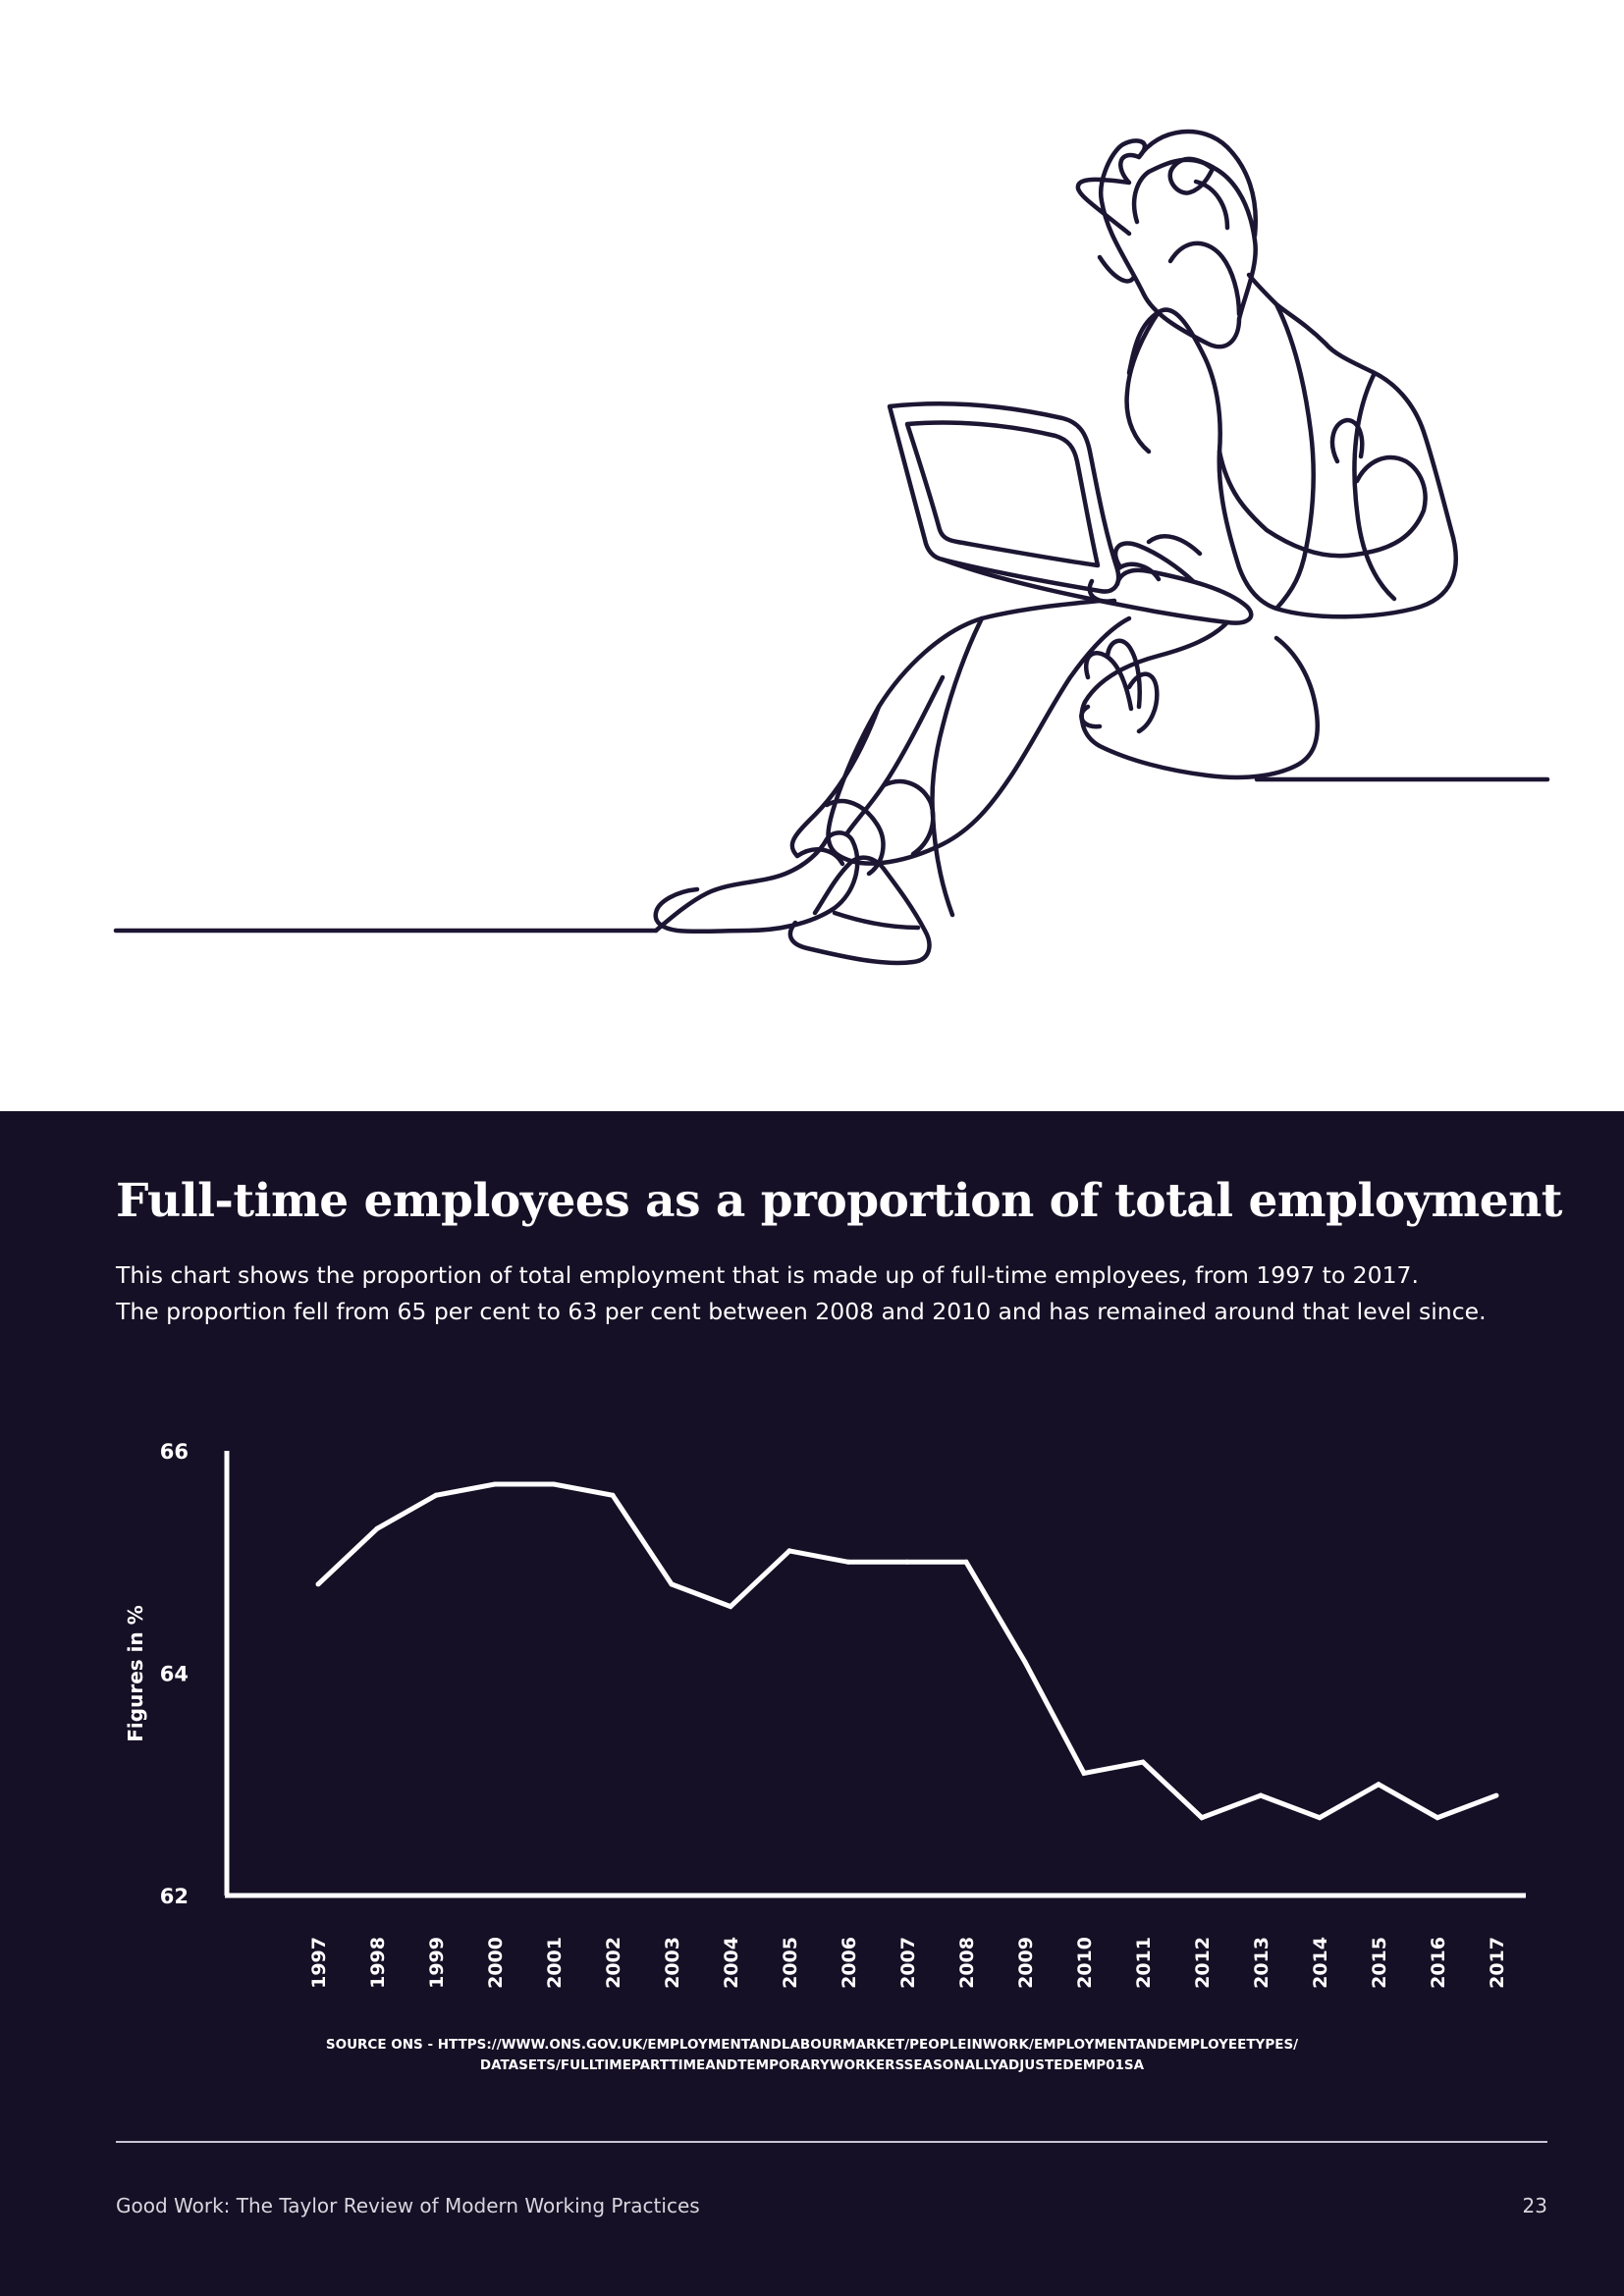 Image resolution: width=1624 pixels, height=2296 pixels. I want to click on shin-lines, so click(887, 766).